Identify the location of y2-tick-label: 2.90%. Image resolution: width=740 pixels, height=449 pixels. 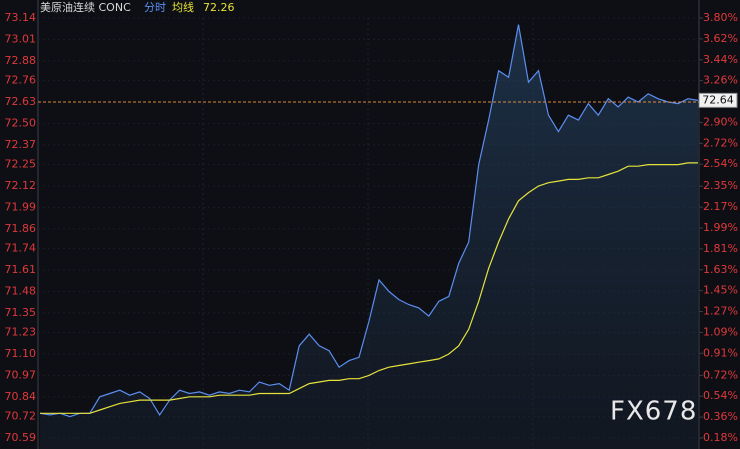
(720, 121).